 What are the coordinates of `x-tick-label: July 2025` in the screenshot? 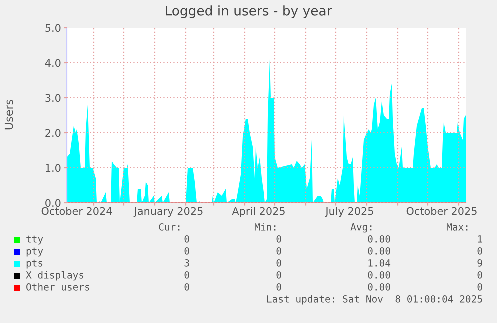 It's located at (349, 212).